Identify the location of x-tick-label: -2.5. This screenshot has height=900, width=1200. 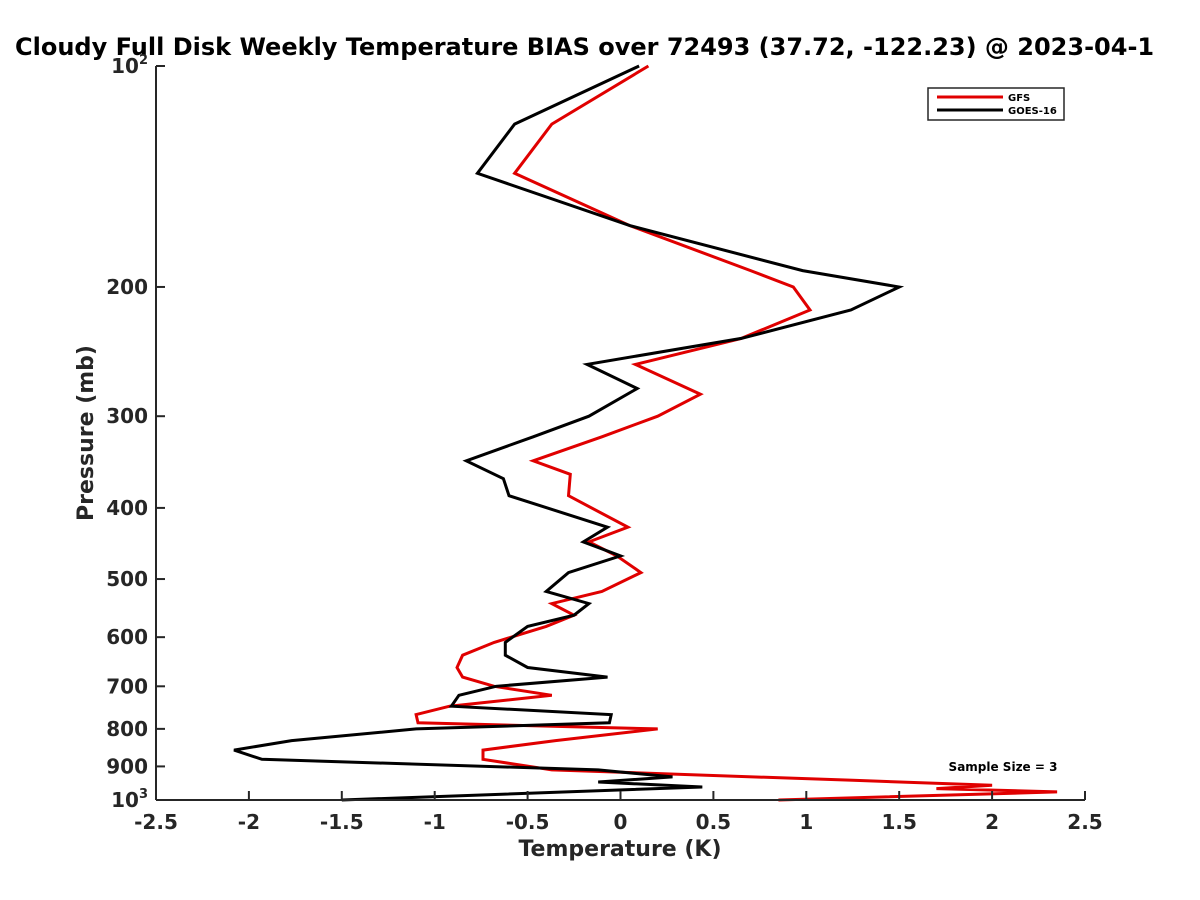
(156, 822).